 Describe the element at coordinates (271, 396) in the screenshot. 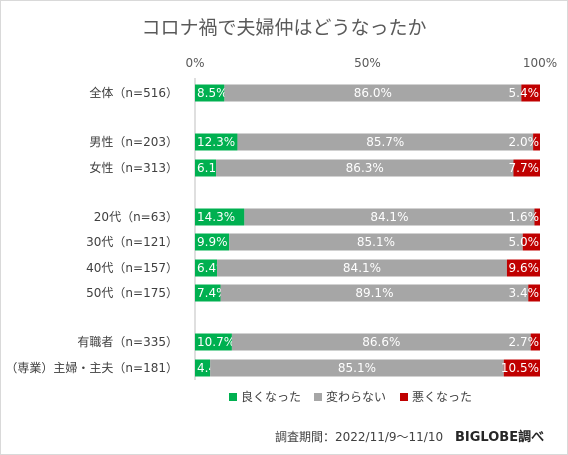

I see `legend-label: 良くなった` at that location.